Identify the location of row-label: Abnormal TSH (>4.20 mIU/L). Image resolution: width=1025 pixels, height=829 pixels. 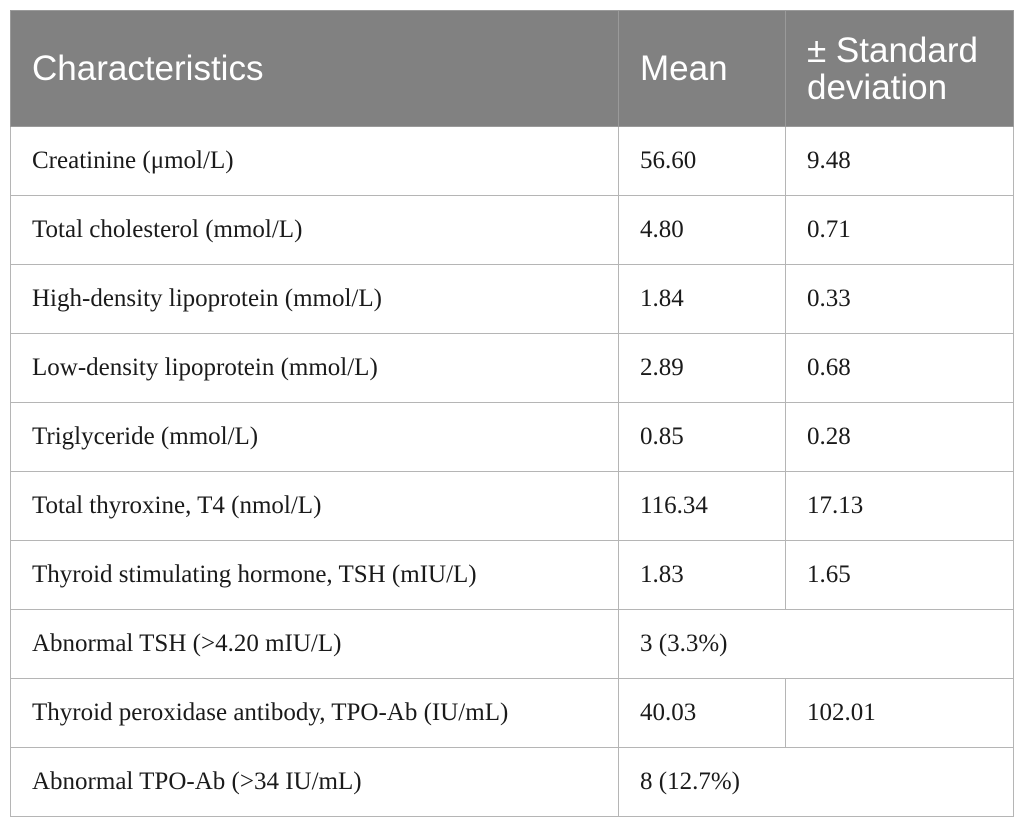
(314, 644).